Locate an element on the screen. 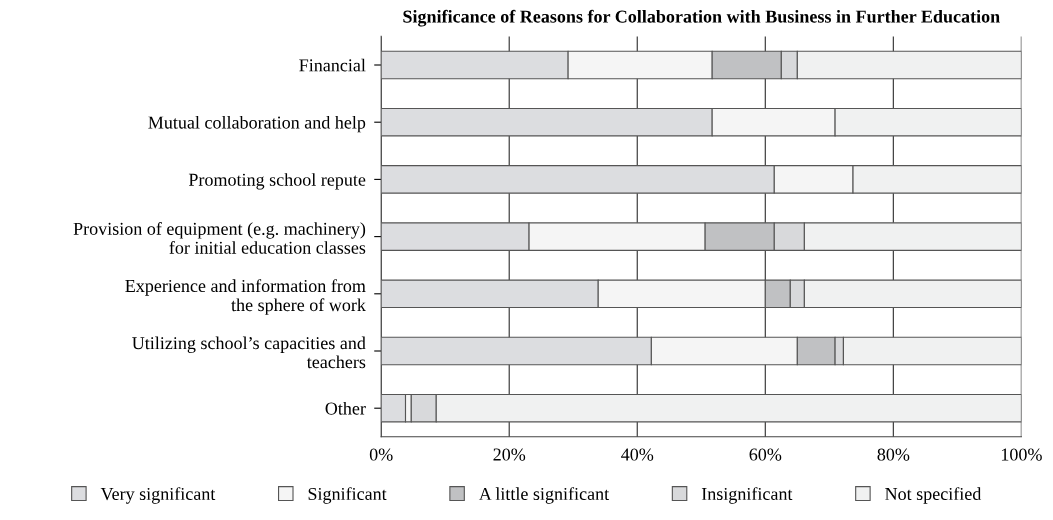 Image resolution: width=1053 pixels, height=520 pixels. legend-label: Not specified is located at coordinates (933, 495).